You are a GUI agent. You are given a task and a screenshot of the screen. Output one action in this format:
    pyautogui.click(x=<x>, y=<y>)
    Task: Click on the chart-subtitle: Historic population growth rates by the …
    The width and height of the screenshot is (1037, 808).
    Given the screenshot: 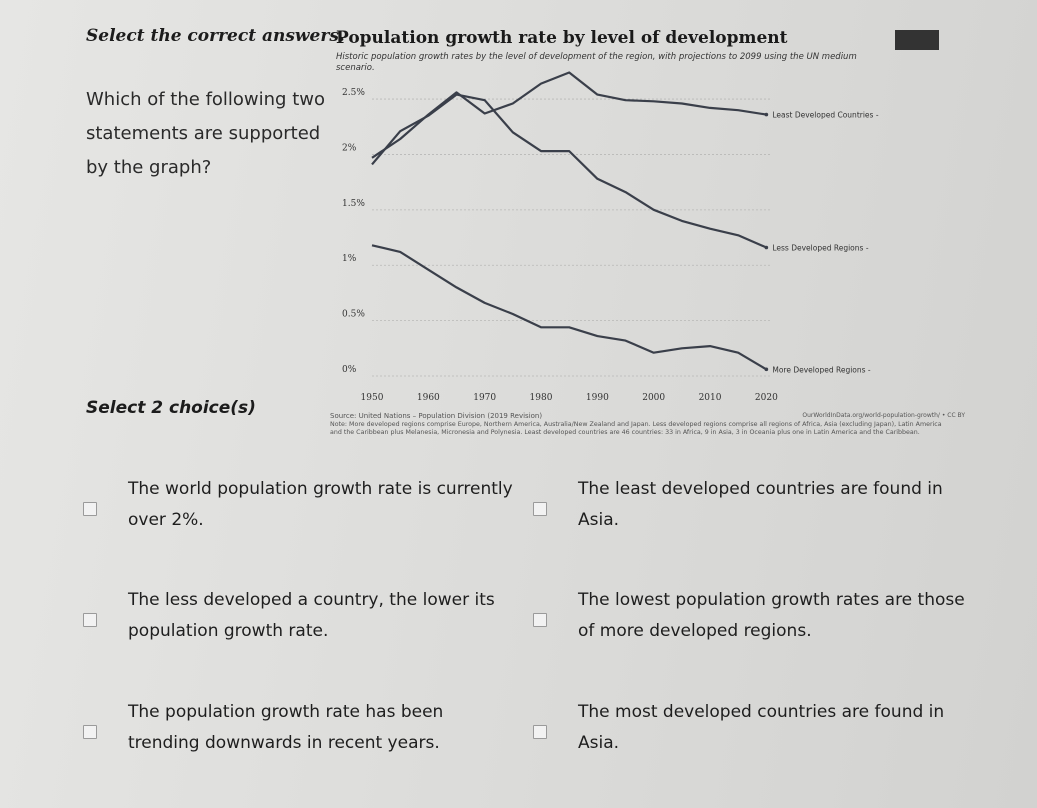 What is the action you would take?
    pyautogui.click(x=596, y=62)
    